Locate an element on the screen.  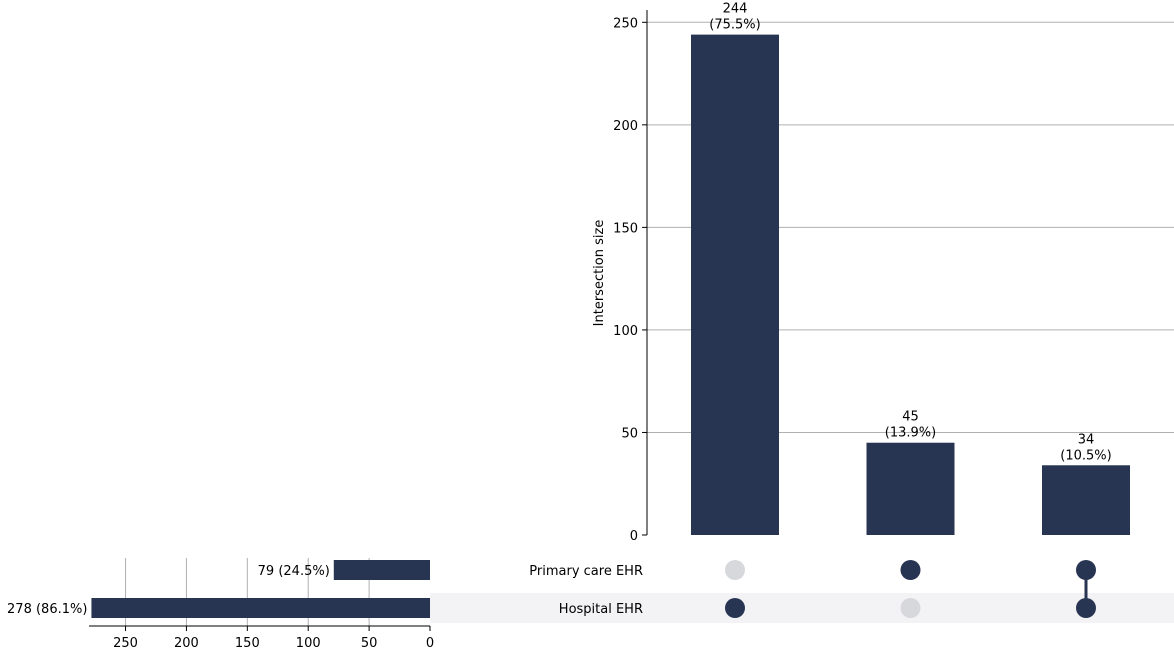
intersection-count-label: 244 is located at coordinates (735, 9).